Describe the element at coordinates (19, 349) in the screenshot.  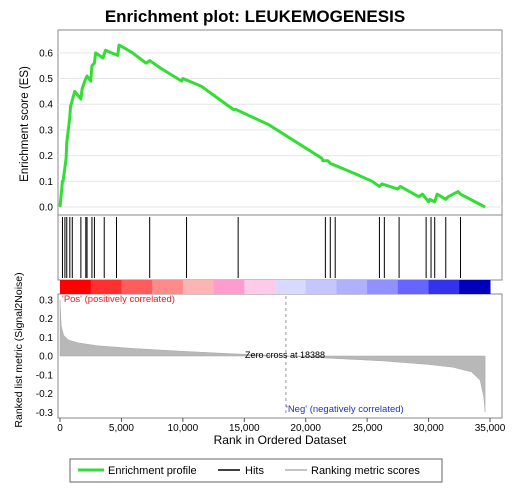
I see `metric-y-axis-label: Ranked list metric (Signal2Noise)` at that location.